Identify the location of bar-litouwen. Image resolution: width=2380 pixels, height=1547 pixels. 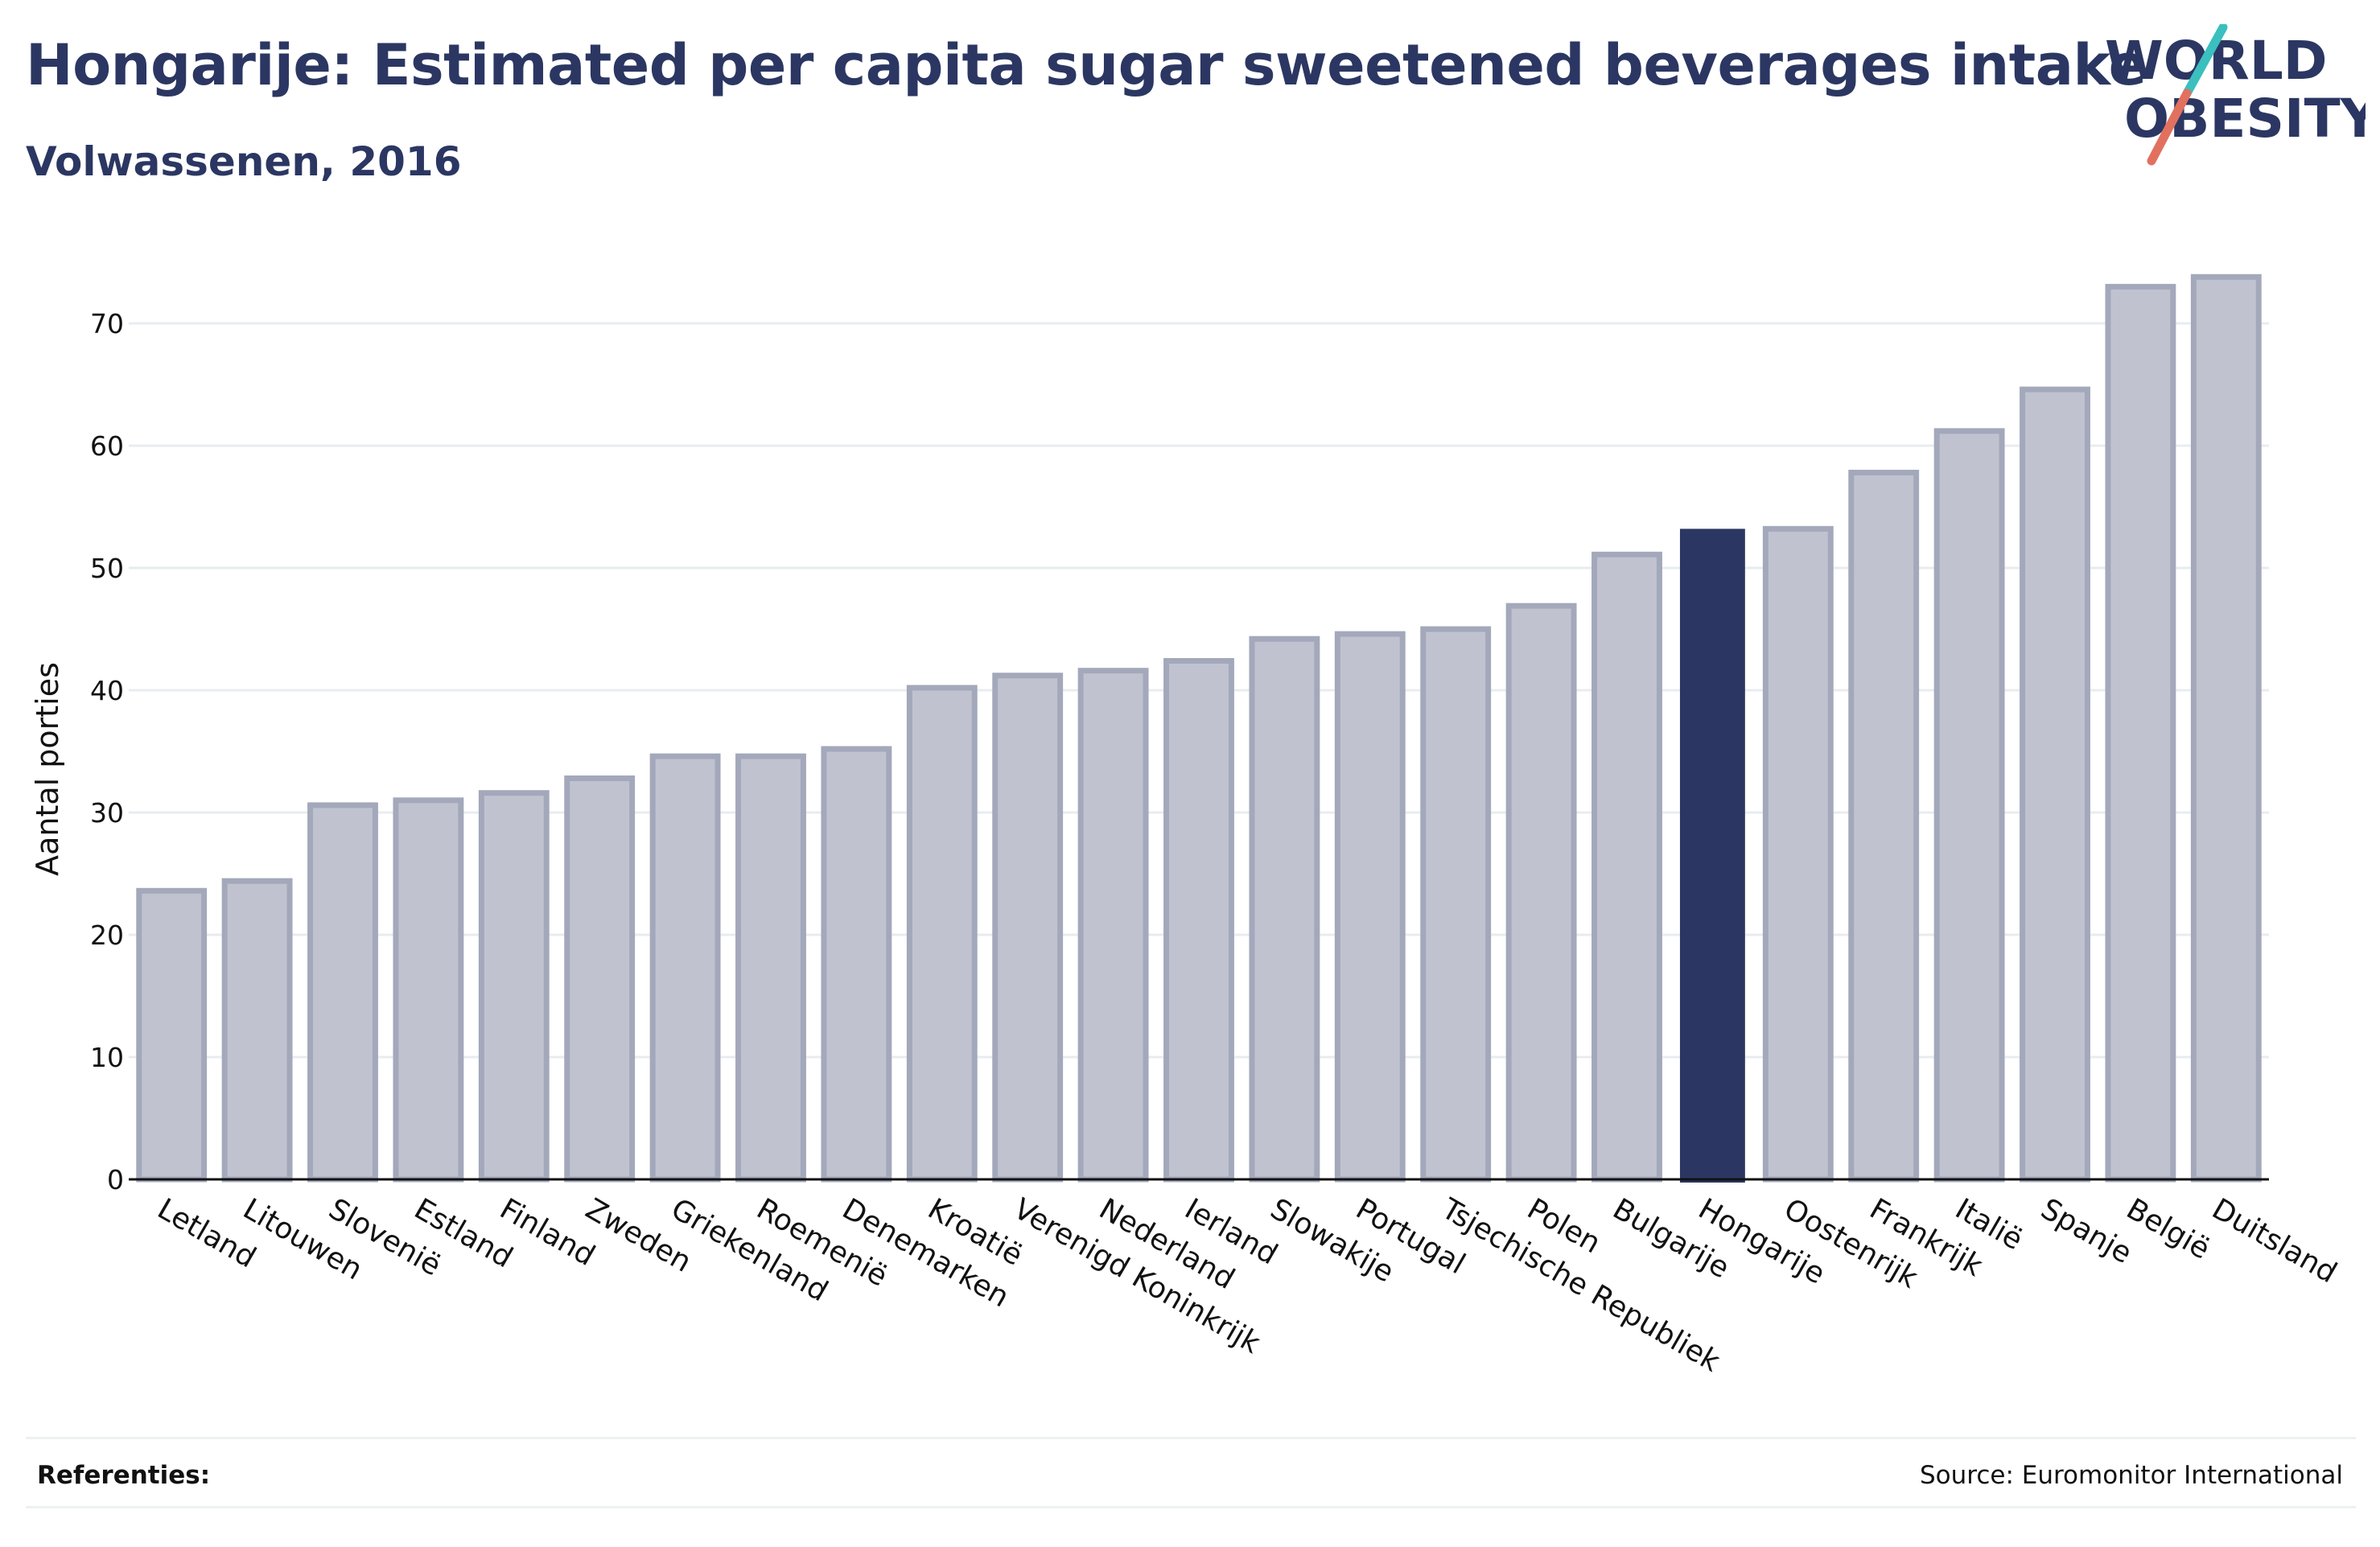
(257, 1030).